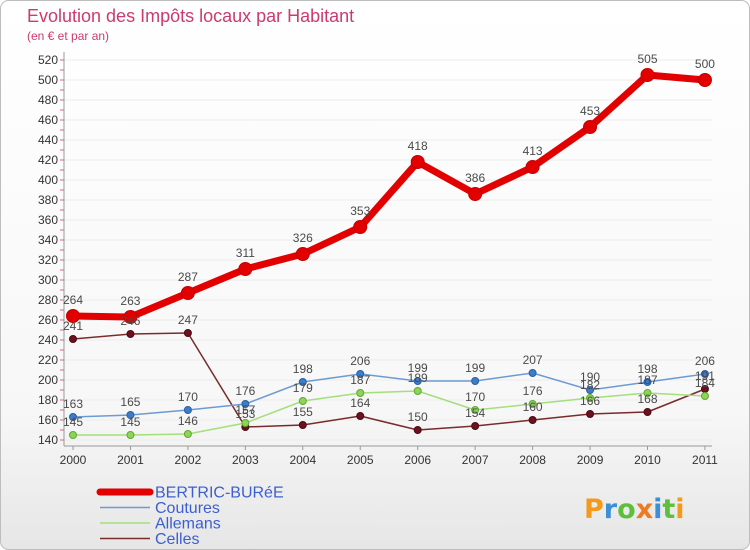  What do you see at coordinates (360, 460) in the screenshot?
I see `x-tick-label: 2005` at bounding box center [360, 460].